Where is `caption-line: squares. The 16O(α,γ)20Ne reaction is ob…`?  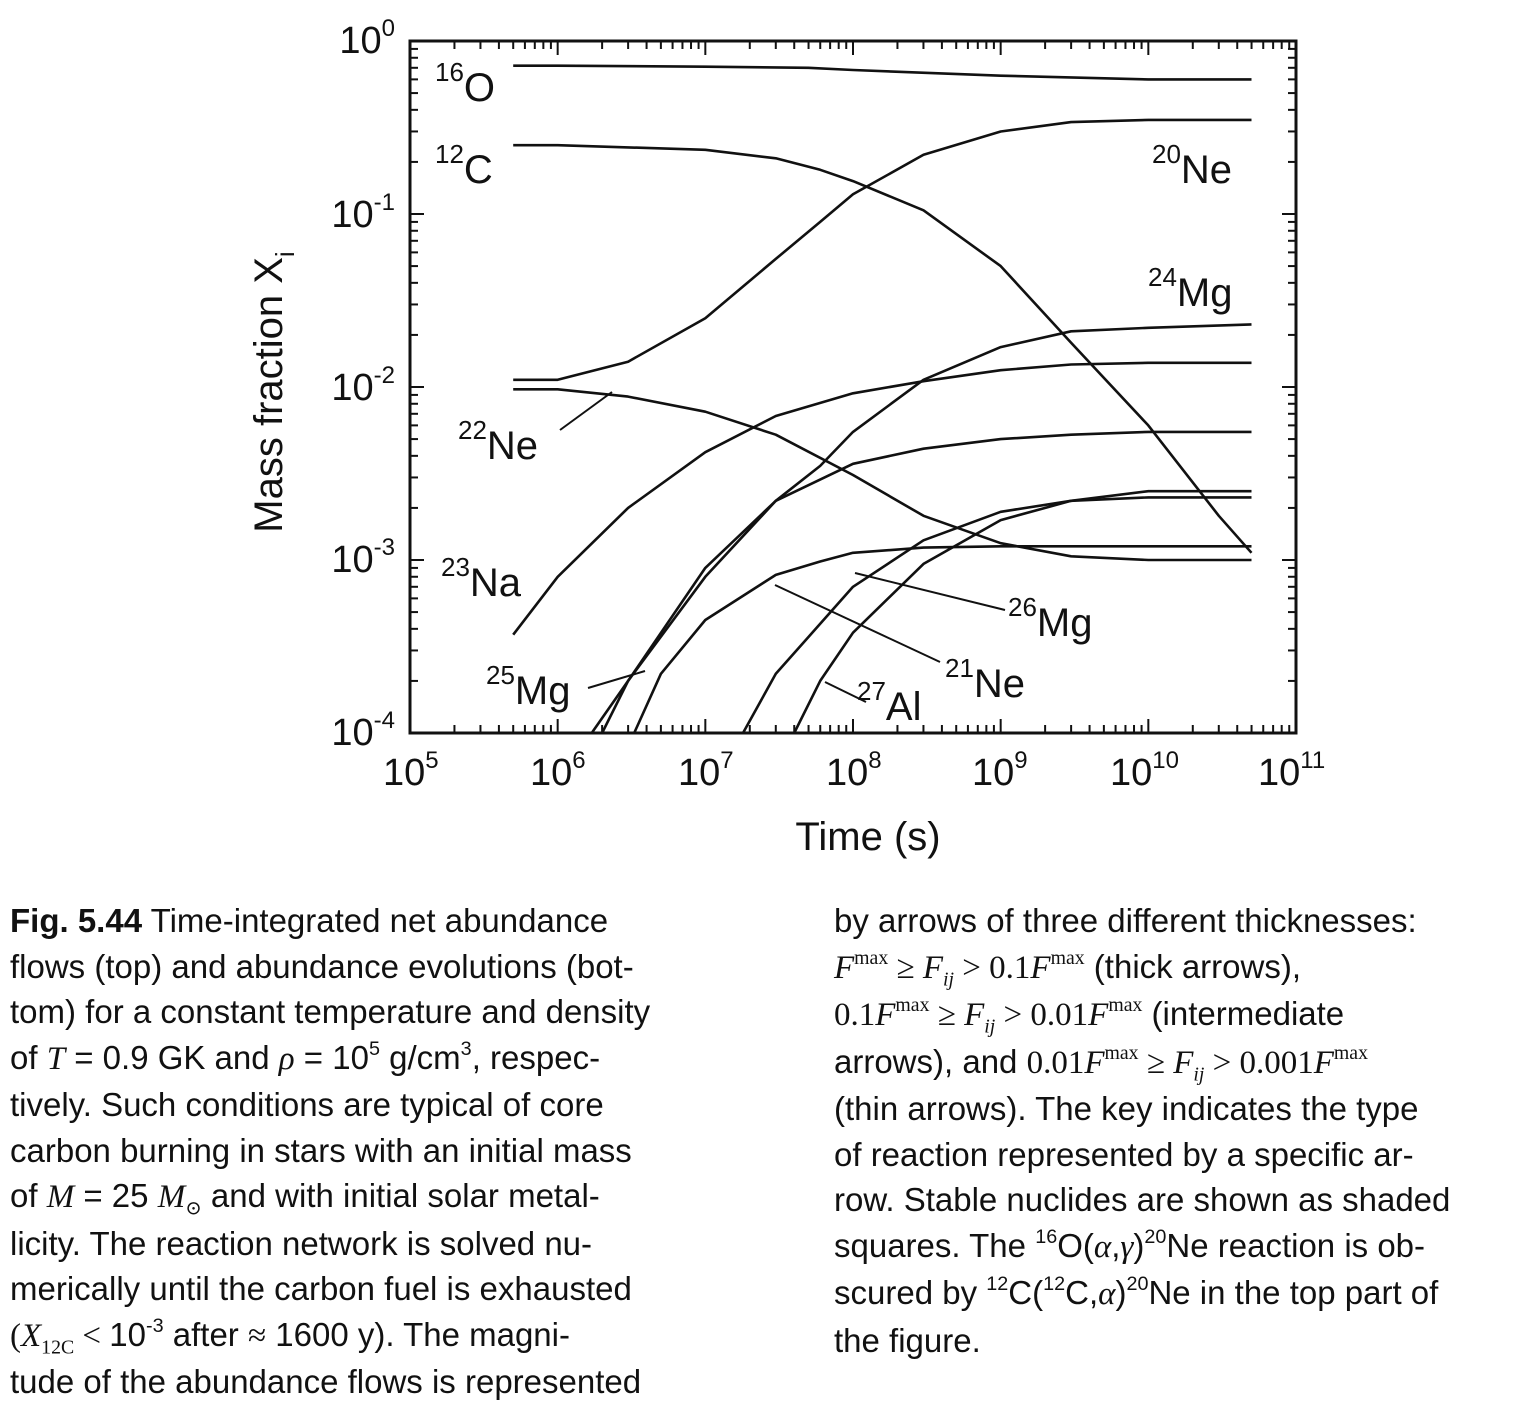
caption-line: squares. The 16O(α,γ)20Ne reaction is ob… is located at coordinates (1130, 1245).